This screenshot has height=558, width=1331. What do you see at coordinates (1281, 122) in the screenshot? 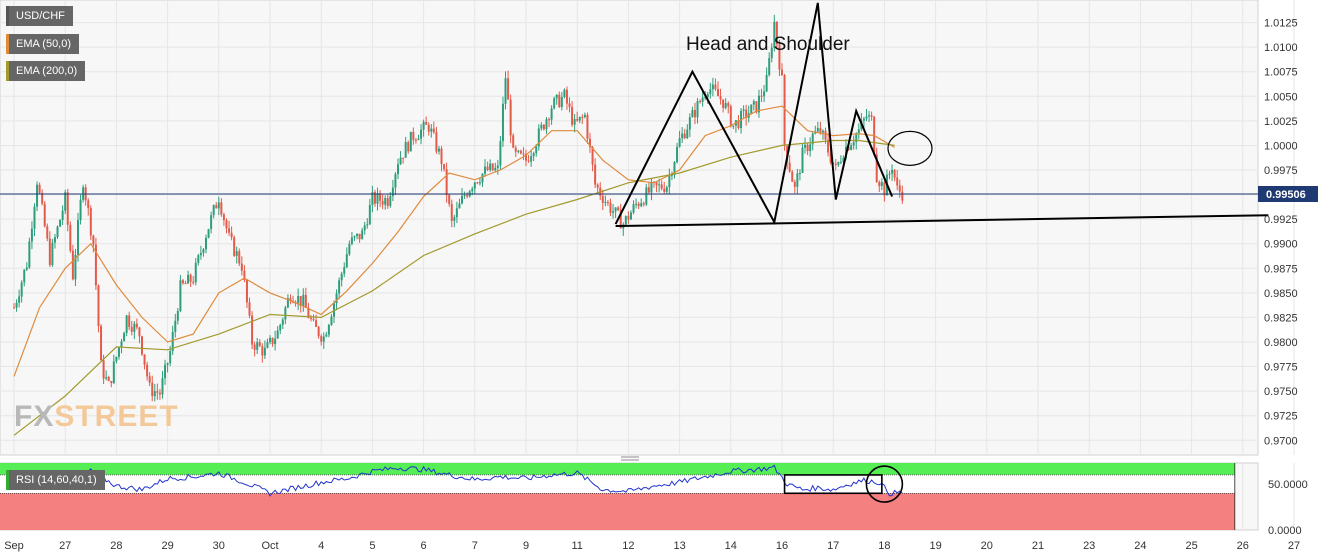
I see `y-tick-label: 1.0025` at bounding box center [1281, 122].